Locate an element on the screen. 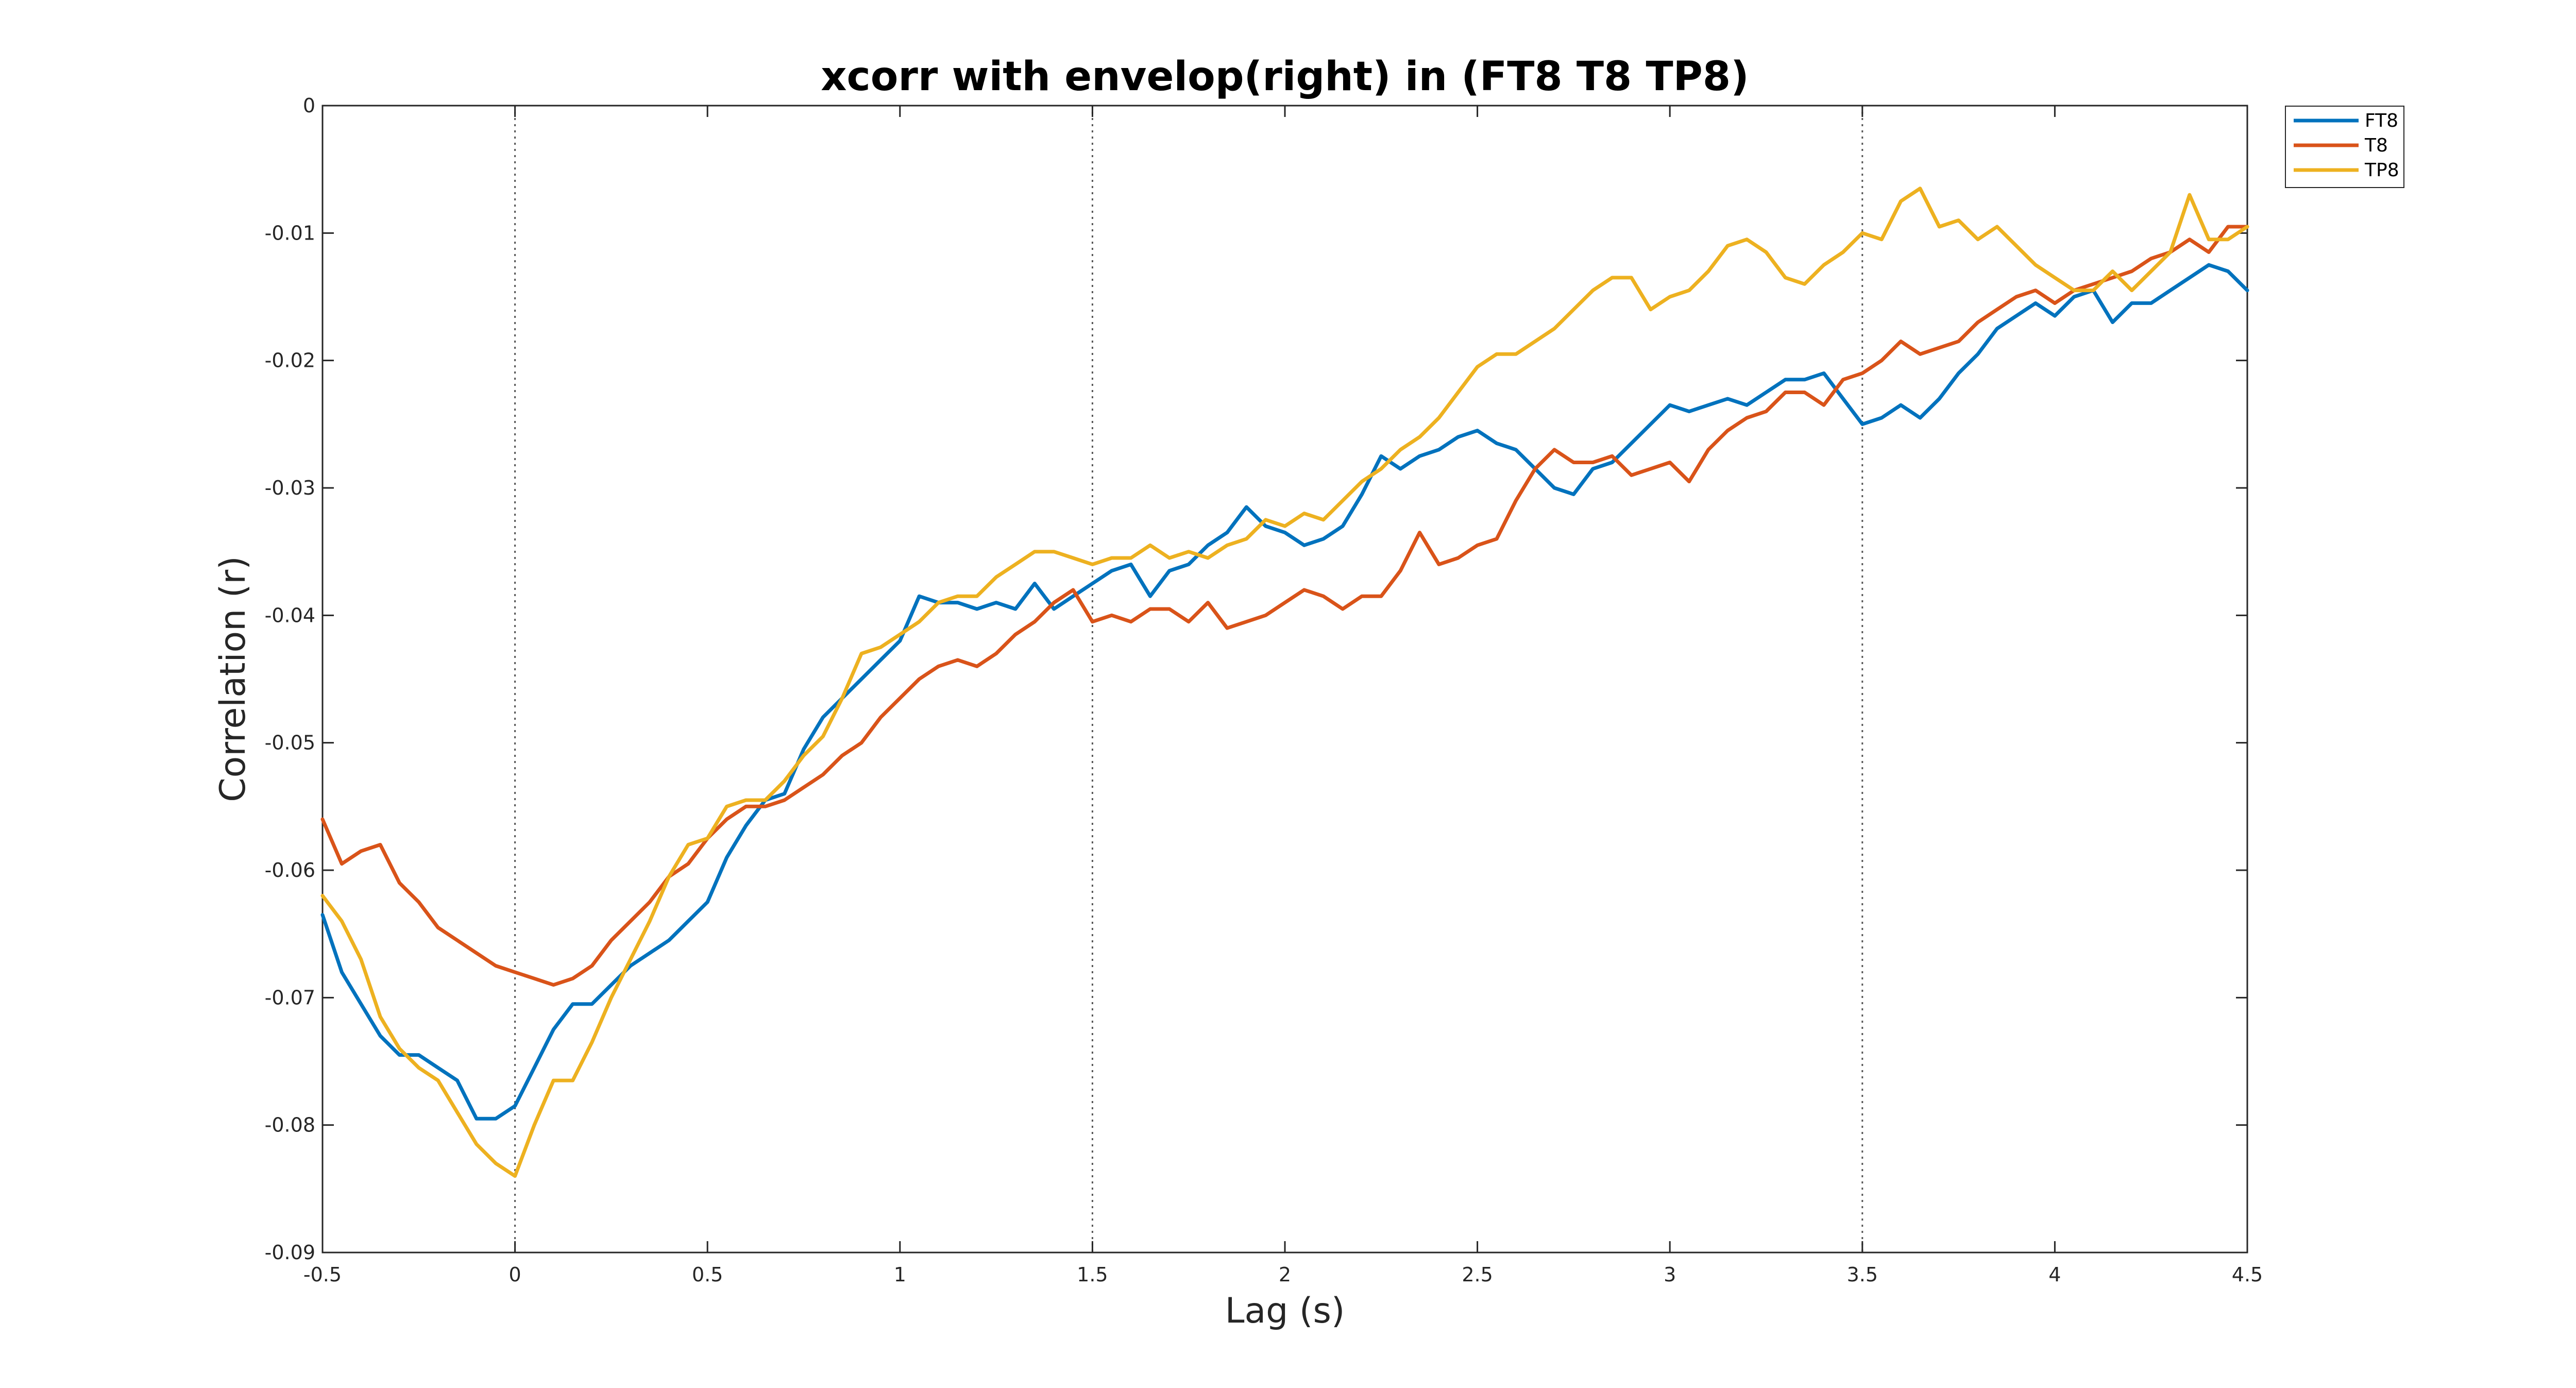  x-tick-label: 3.5 is located at coordinates (1862, 1274).